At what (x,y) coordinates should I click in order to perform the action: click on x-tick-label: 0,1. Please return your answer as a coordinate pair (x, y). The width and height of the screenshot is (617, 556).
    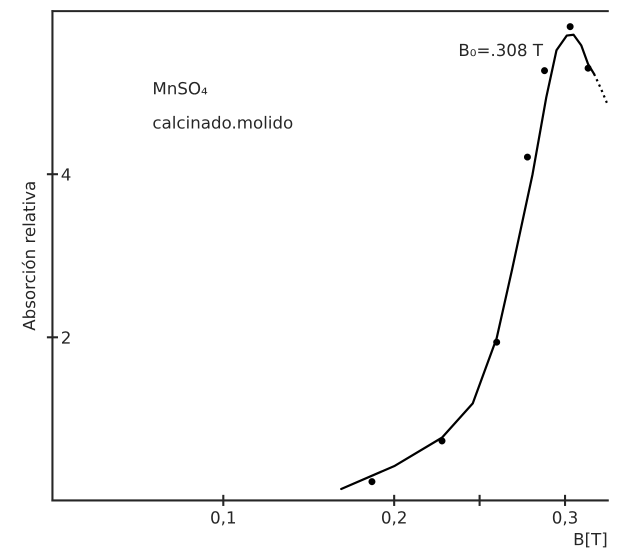
    Looking at the image, I should click on (223, 518).